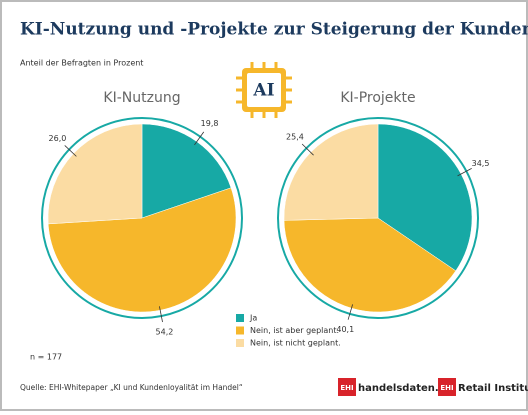 The image size is (528, 415). I want to click on value-label: 19,8, so click(210, 123).